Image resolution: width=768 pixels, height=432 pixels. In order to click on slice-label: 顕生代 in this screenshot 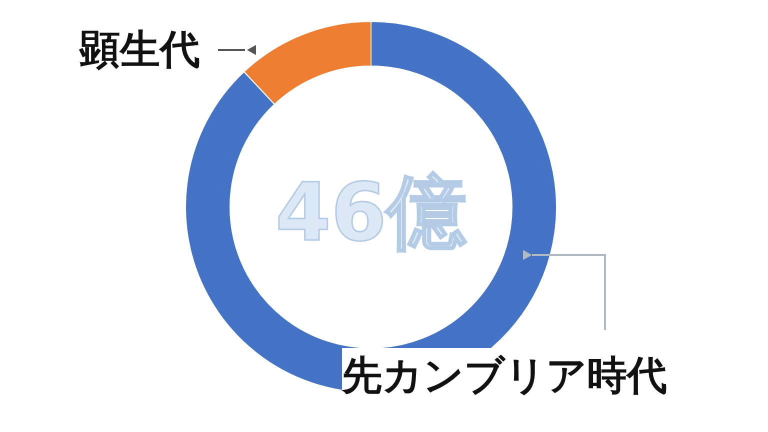, I will do `click(140, 50)`.